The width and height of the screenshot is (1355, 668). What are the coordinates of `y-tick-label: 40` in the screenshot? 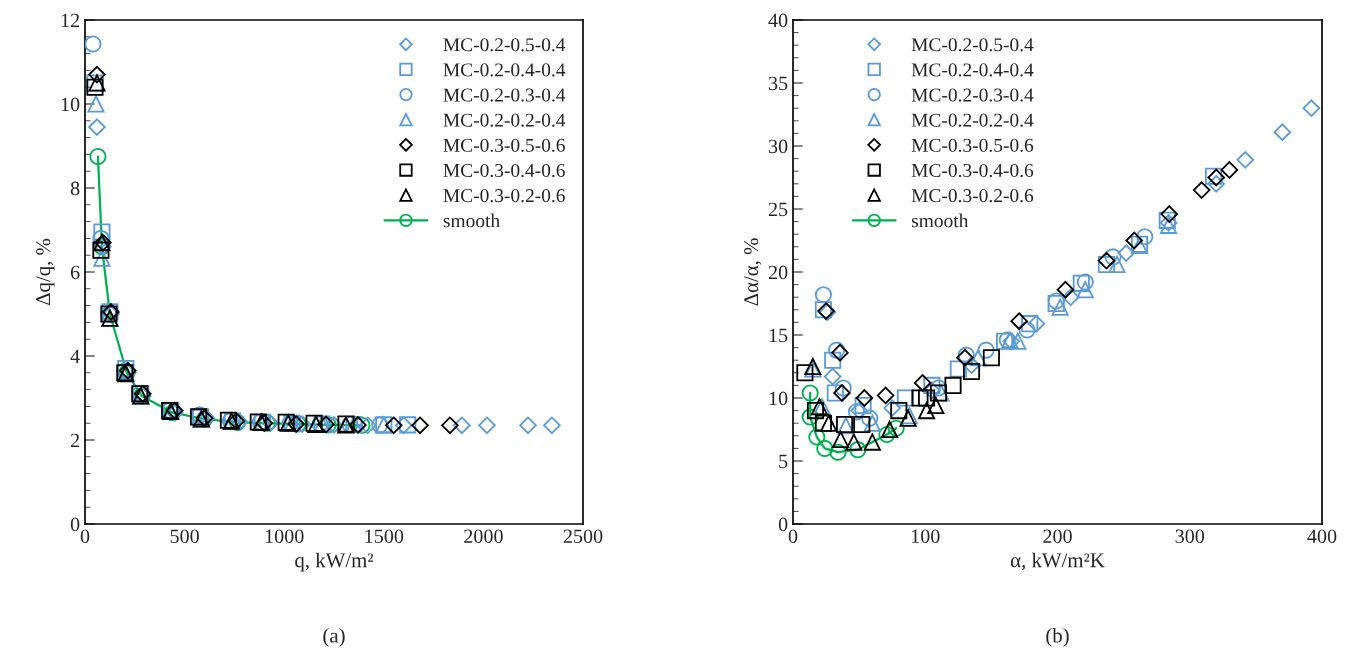 It's located at (778, 20).